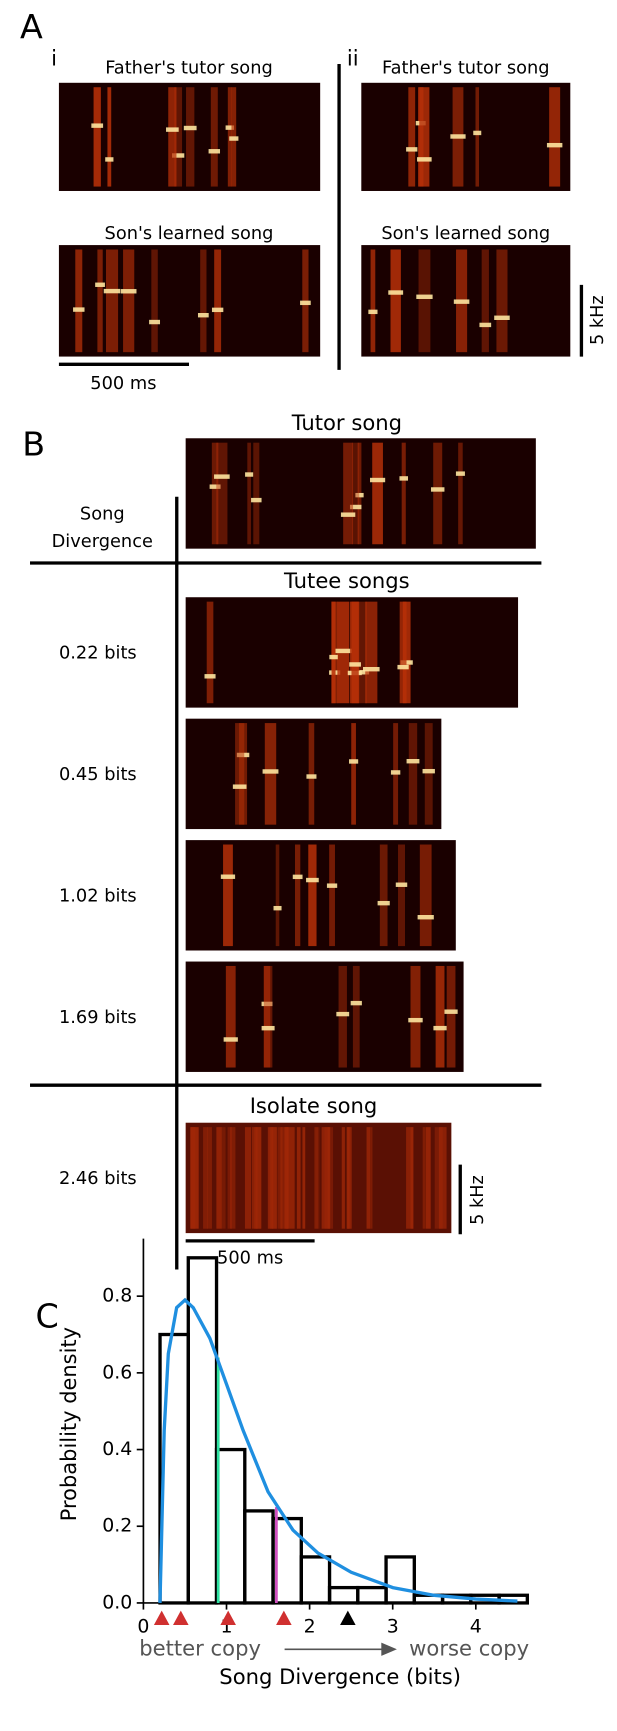  I want to click on section-title: Tutor song, so click(346, 422).